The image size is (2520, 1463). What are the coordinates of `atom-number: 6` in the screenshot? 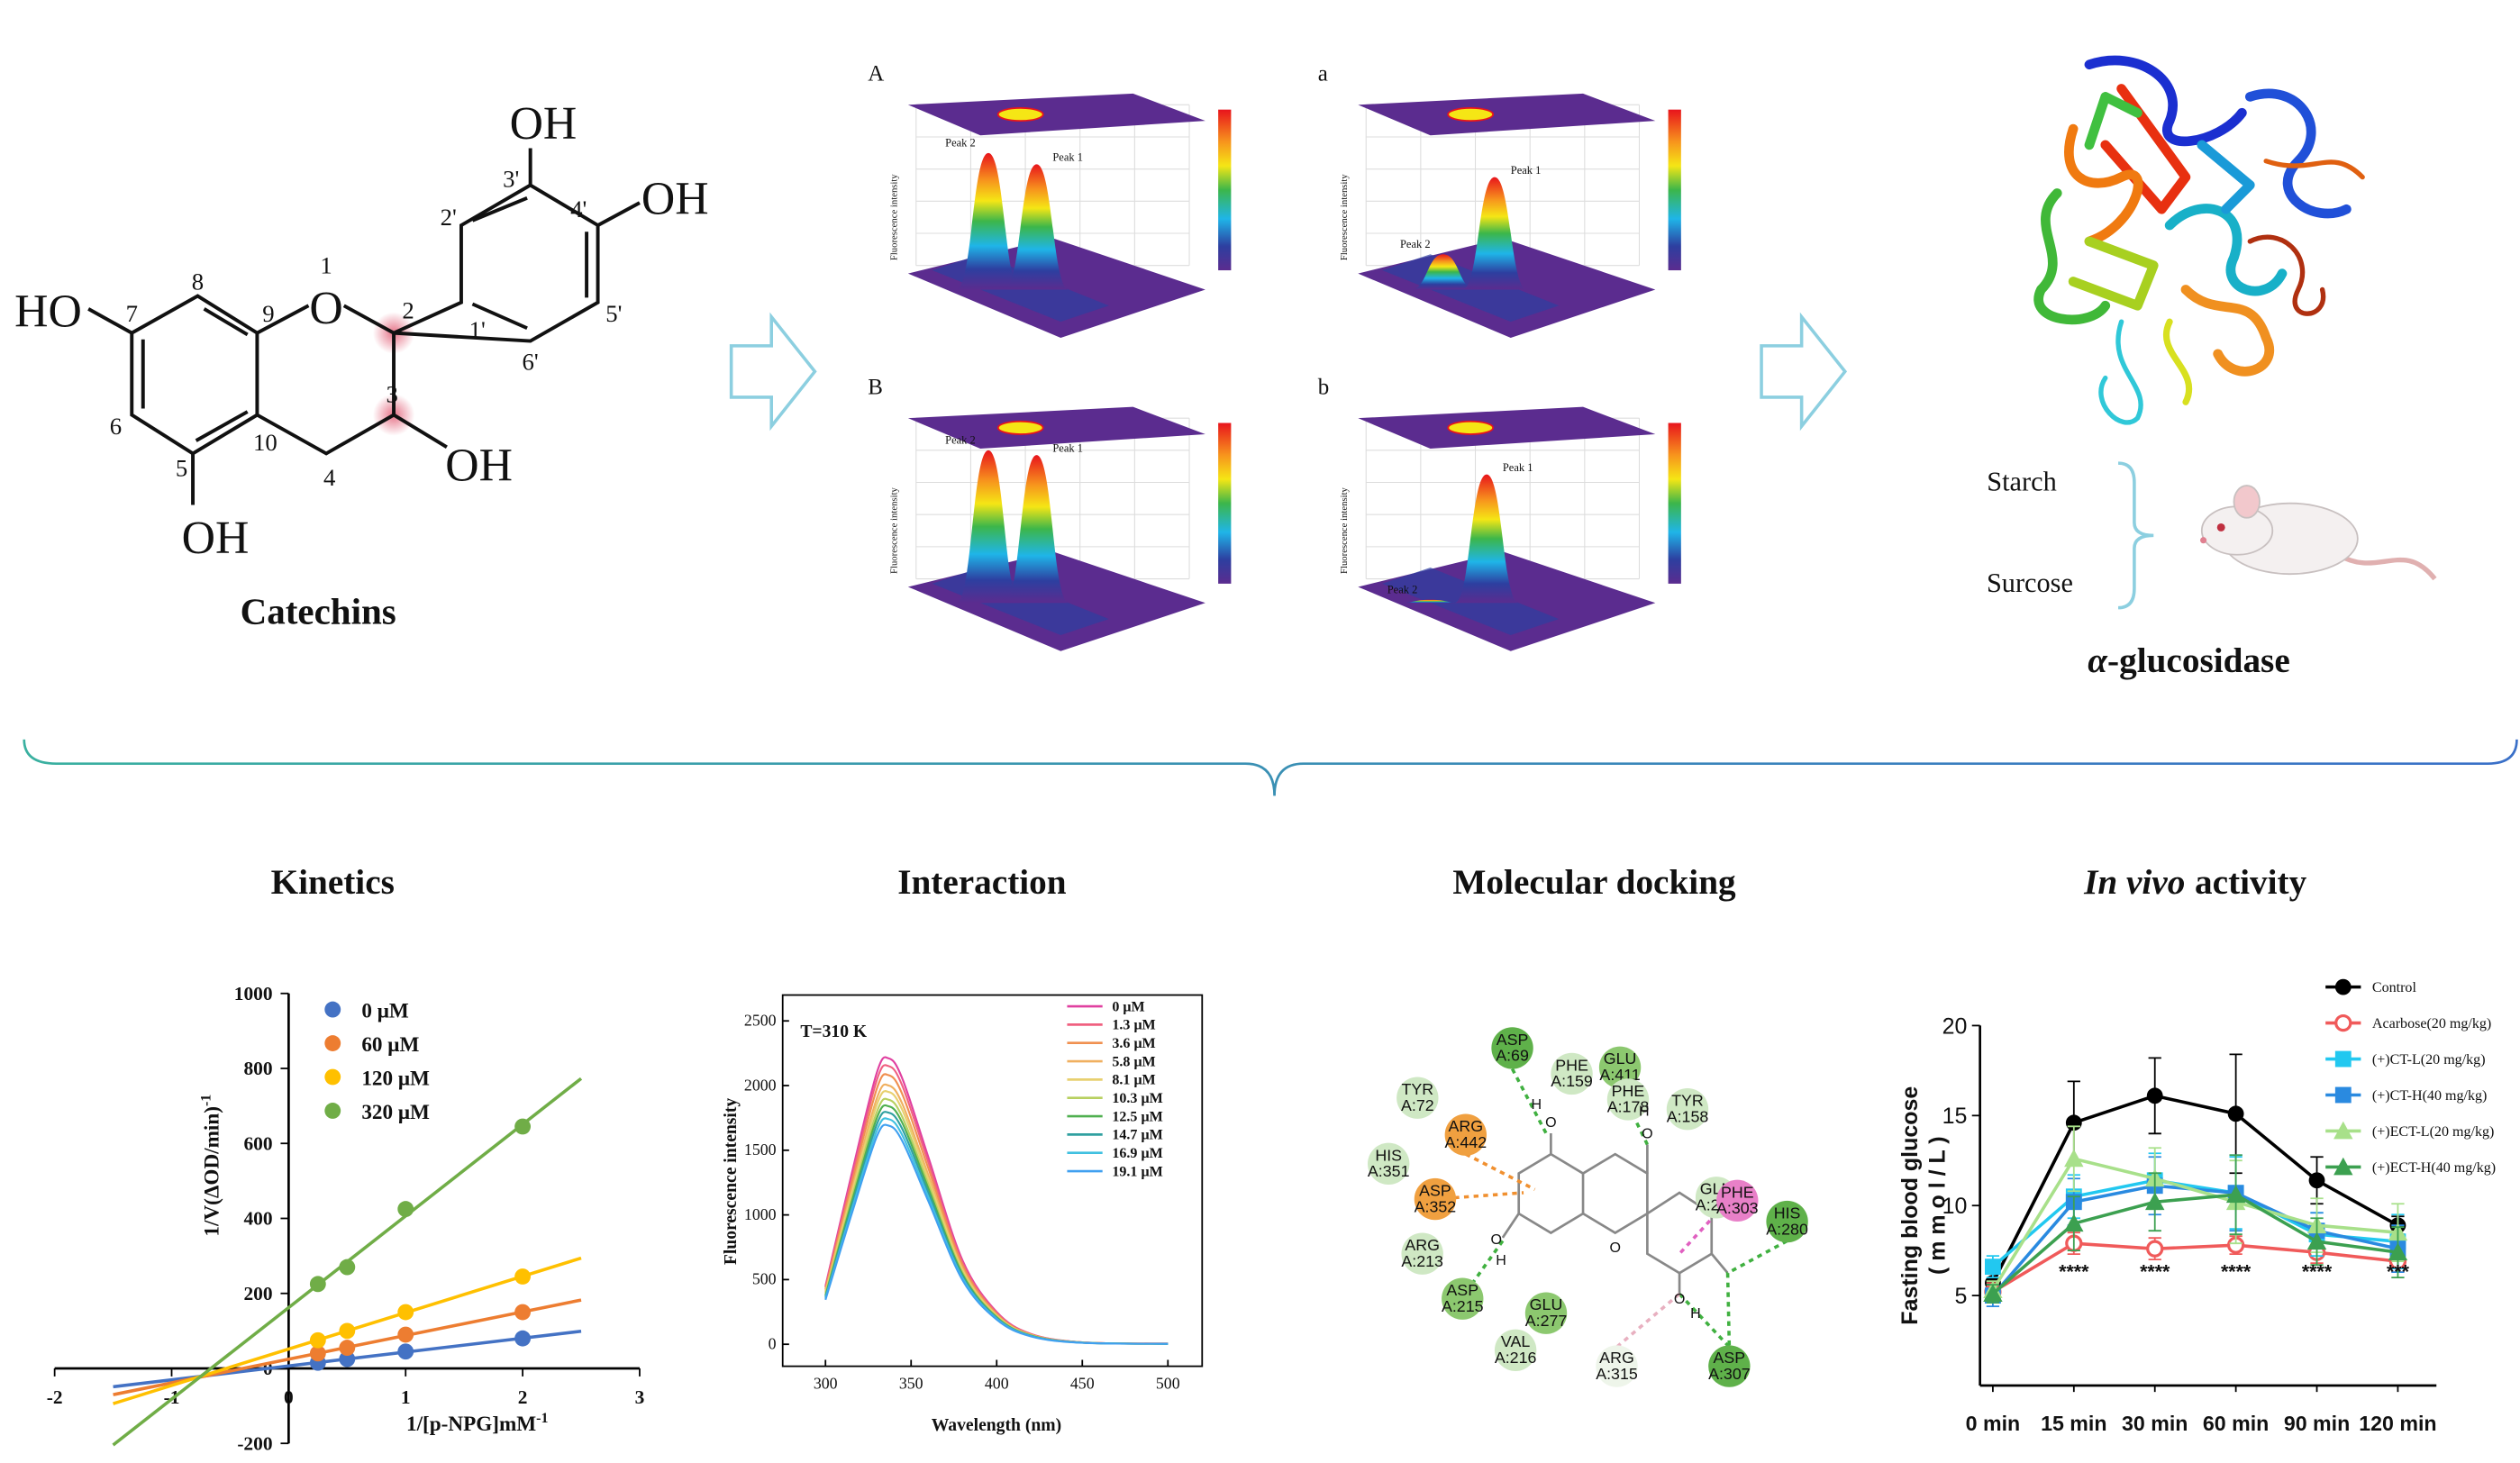 It's located at (116, 426).